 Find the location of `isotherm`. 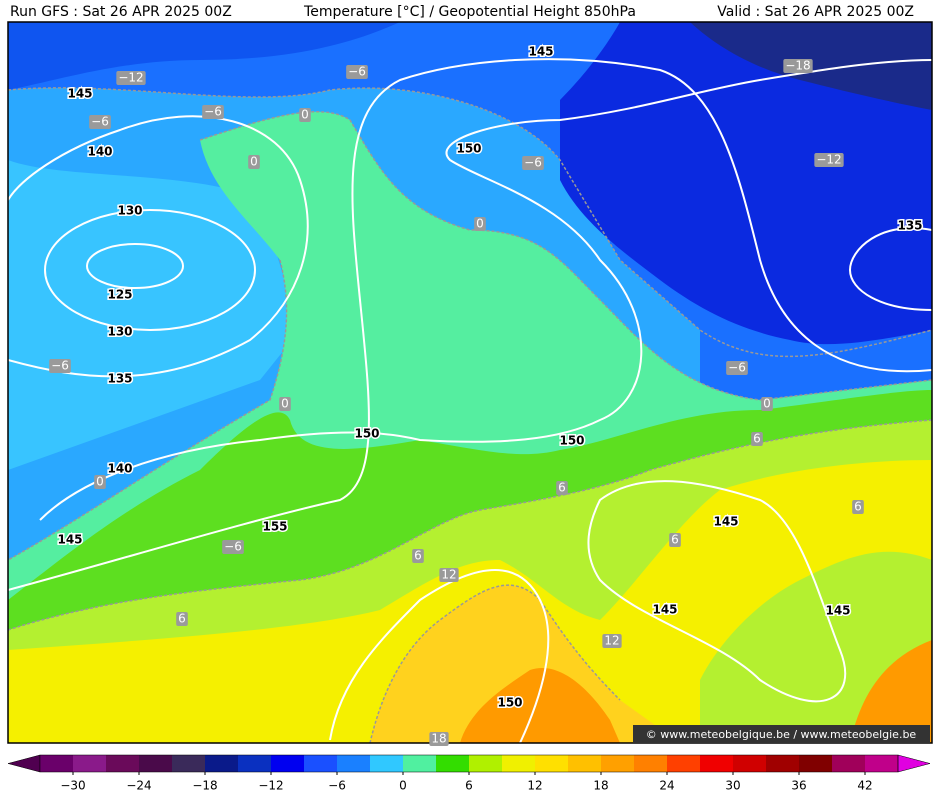

isotherm is located at coordinates (495, 663).